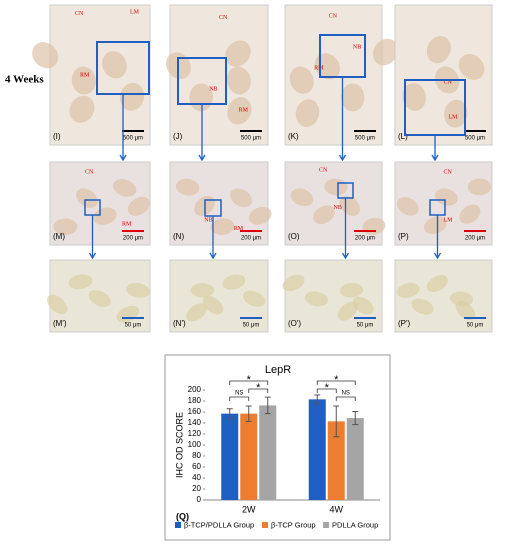  Describe the element at coordinates (219, 524) in the screenshot. I see `legend-label: β-TCP/PDLLA Group` at that location.